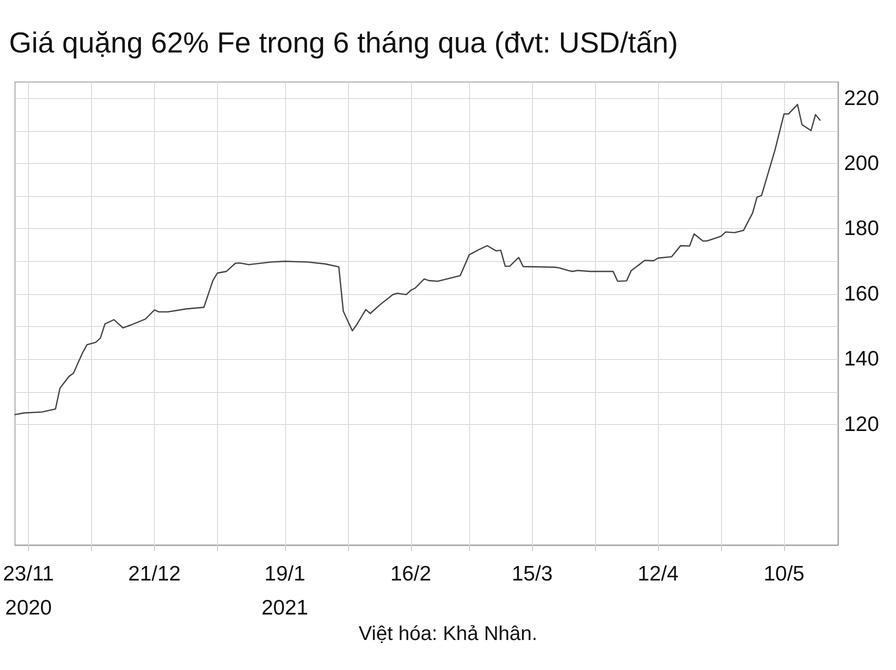 Image resolution: width=896 pixels, height=670 pixels. Describe the element at coordinates (862, 164) in the screenshot. I see `y-tick-label: 200` at that location.